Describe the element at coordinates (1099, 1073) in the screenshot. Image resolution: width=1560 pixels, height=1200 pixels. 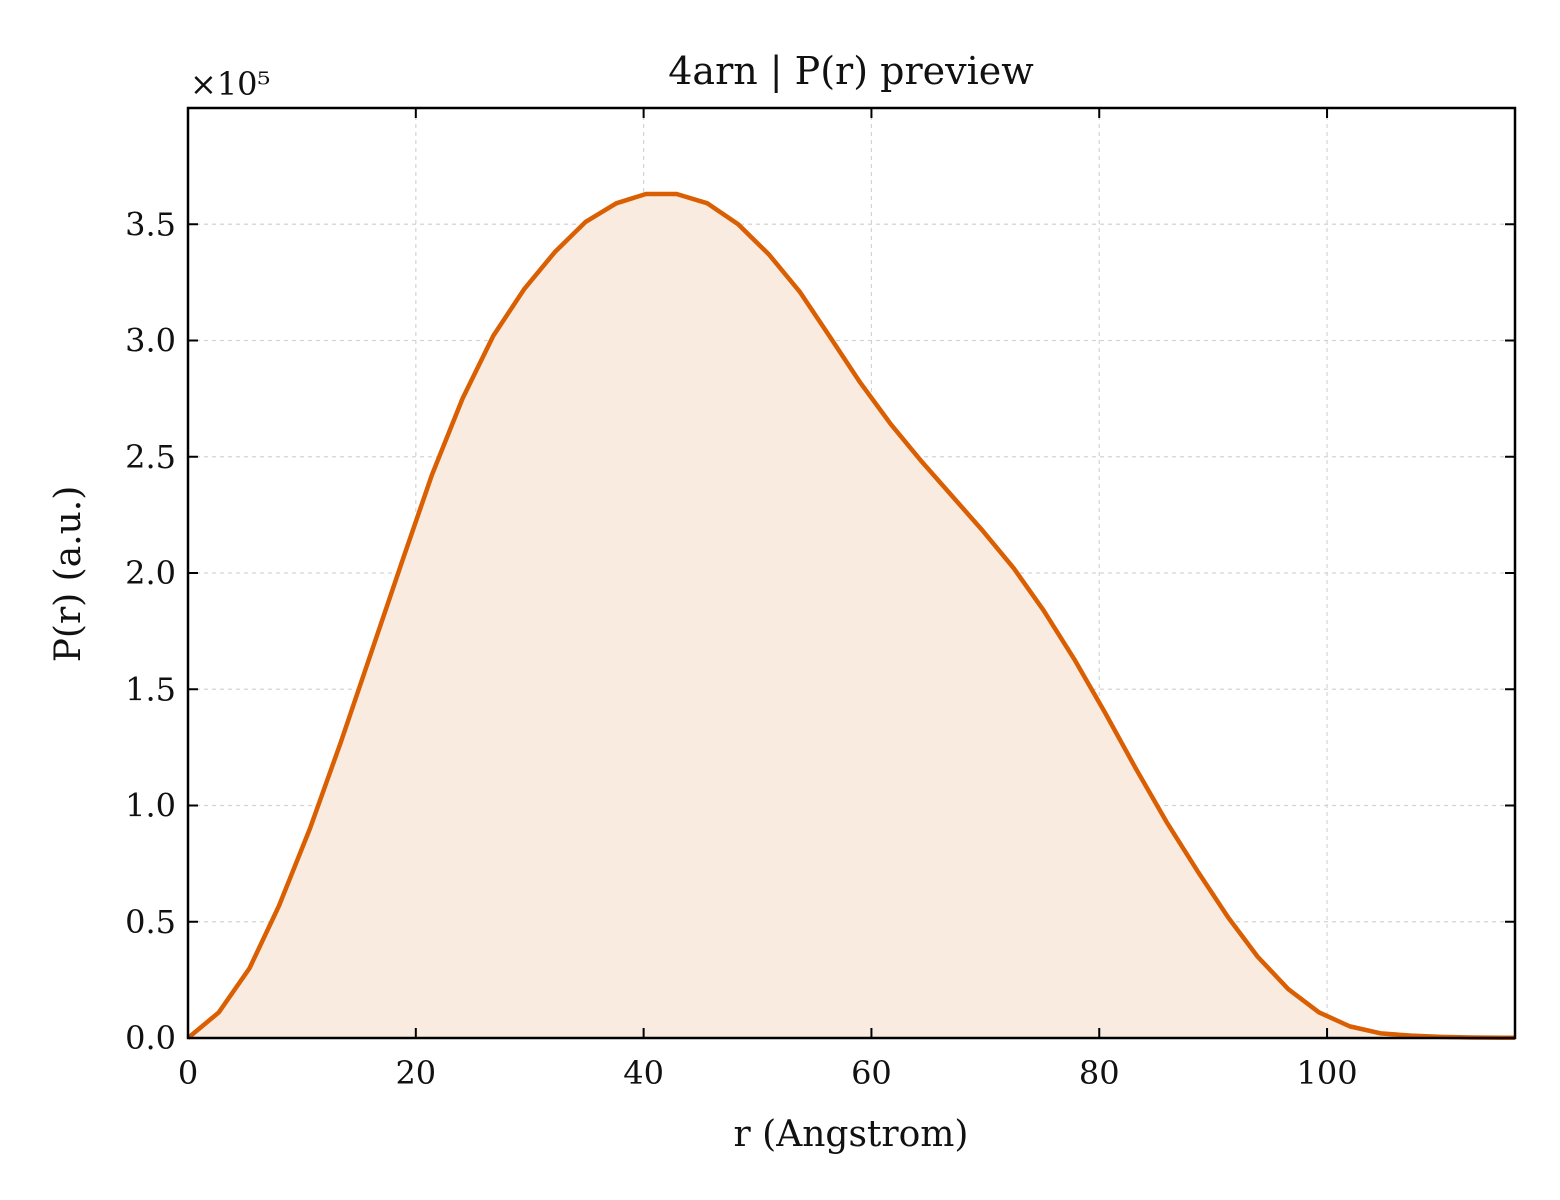
I see `x-tick-label: 80` at that location.